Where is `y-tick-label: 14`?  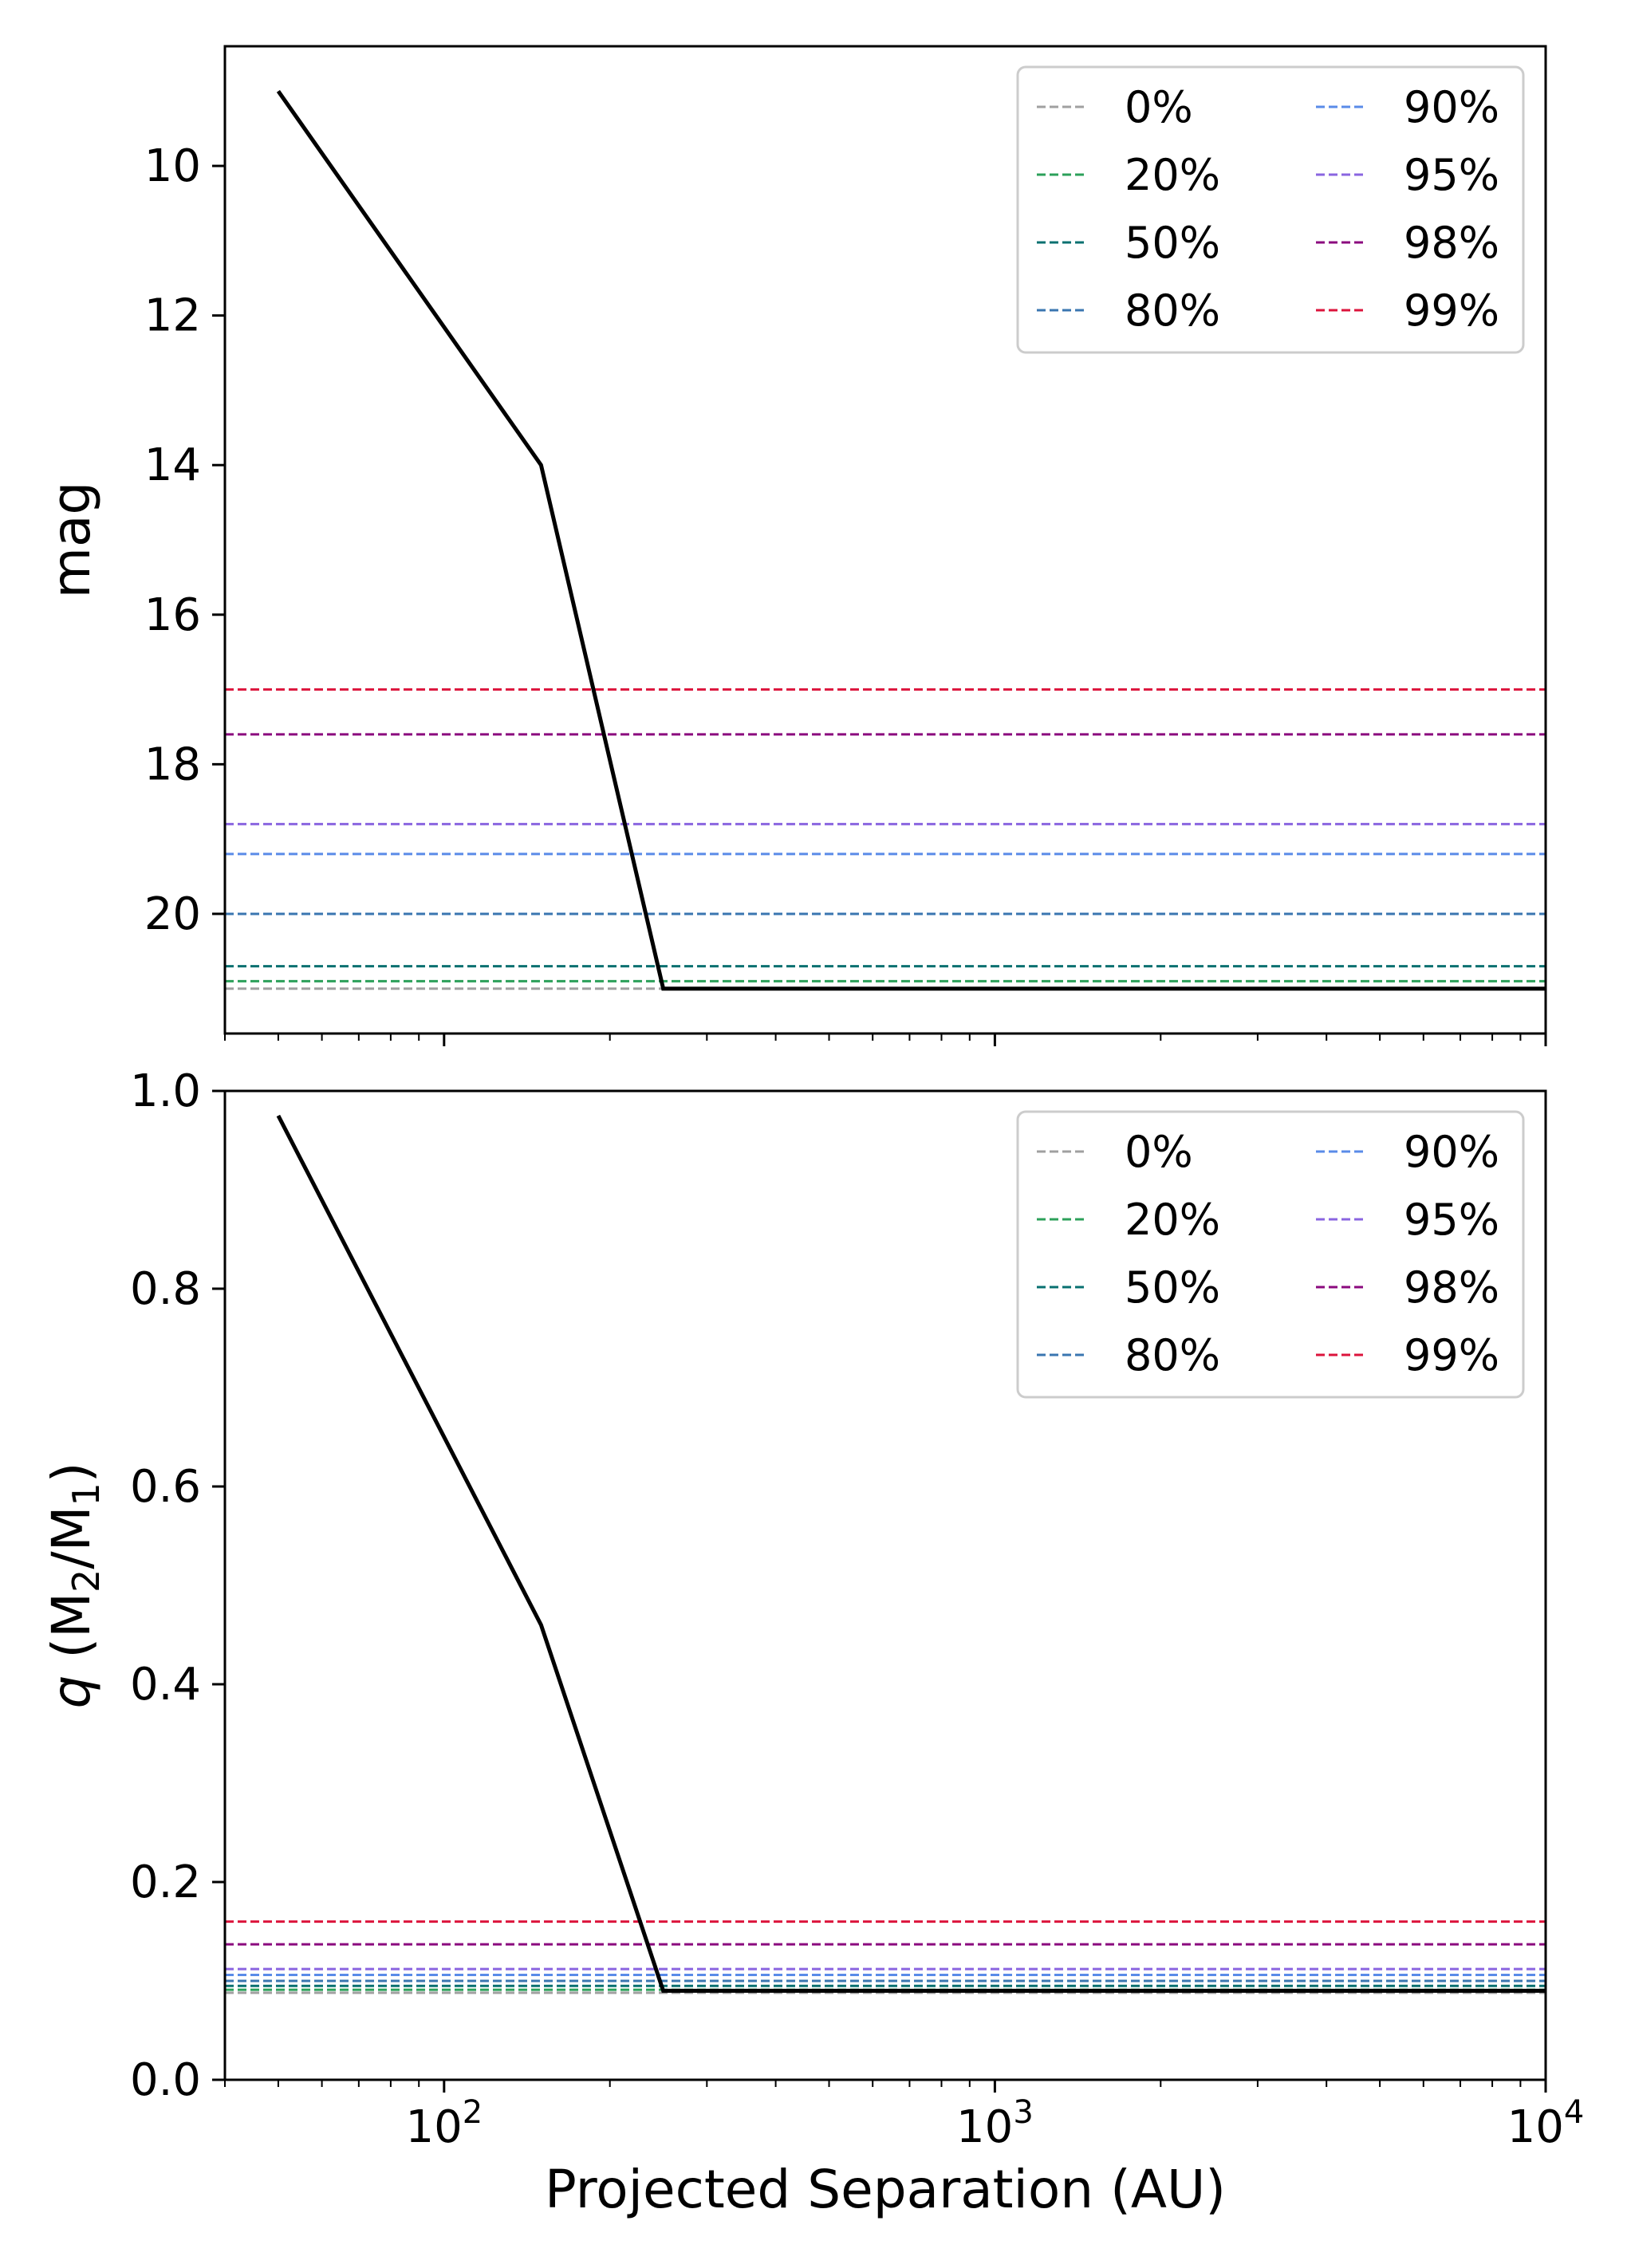
y-tick-label: 14 is located at coordinates (172, 465).